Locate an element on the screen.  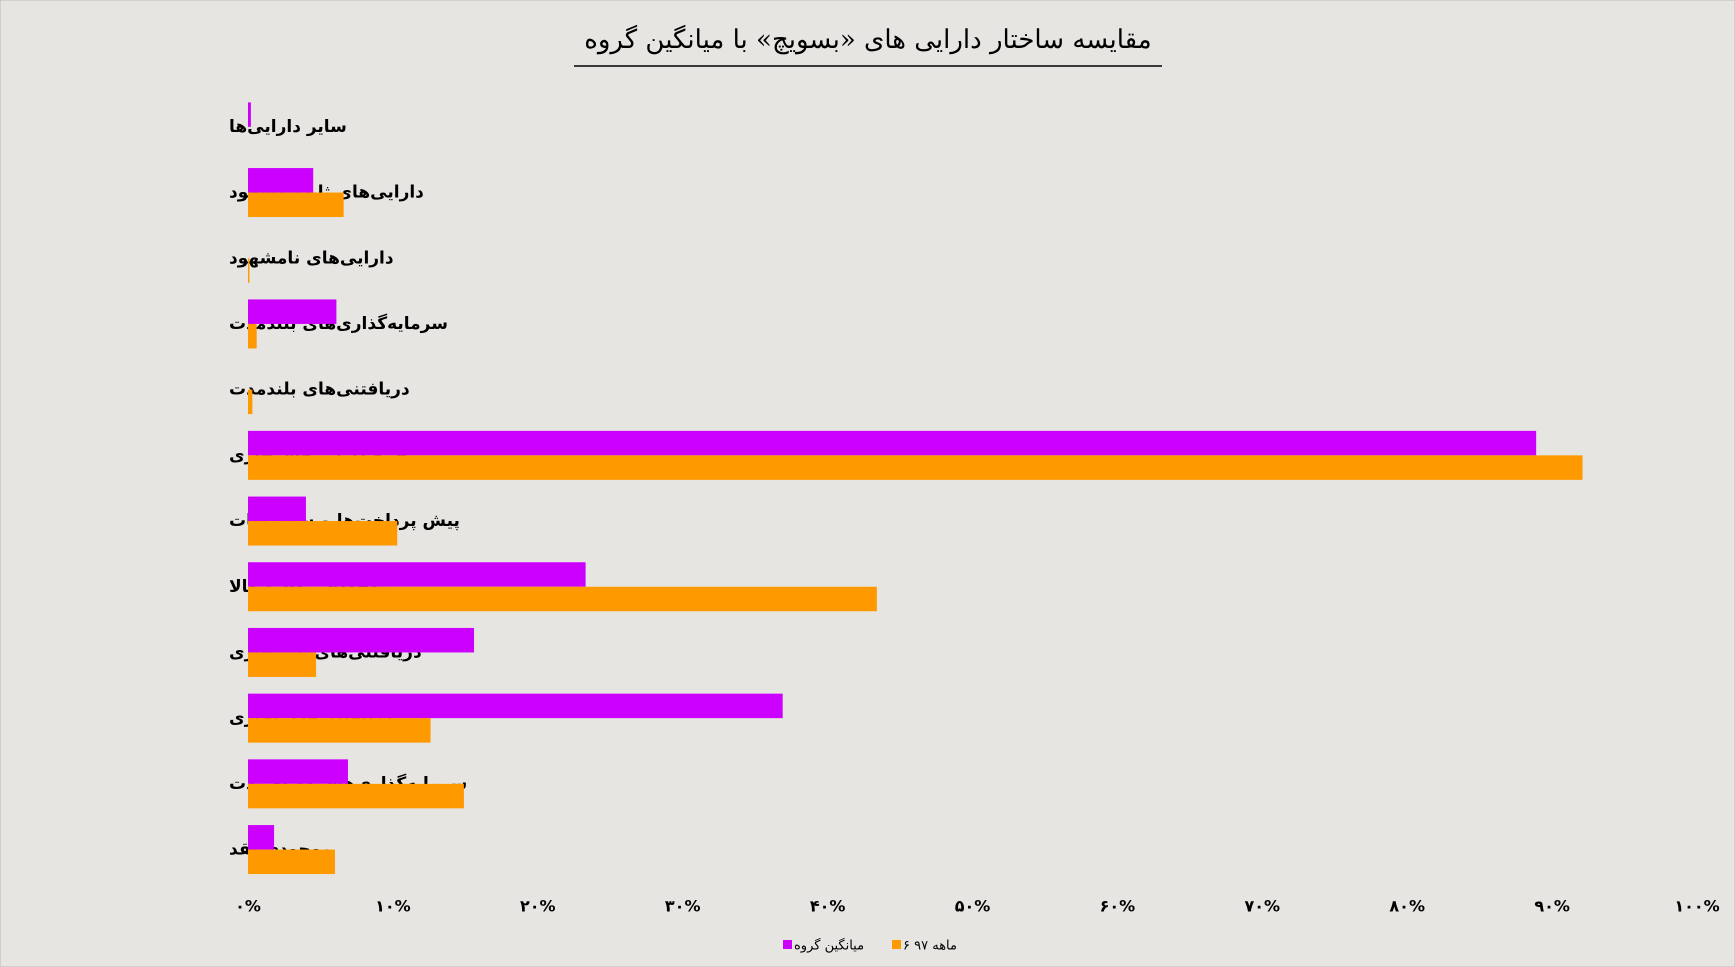
y-tick-label: دارایی‌های نامشهود is located at coordinates (311, 258).